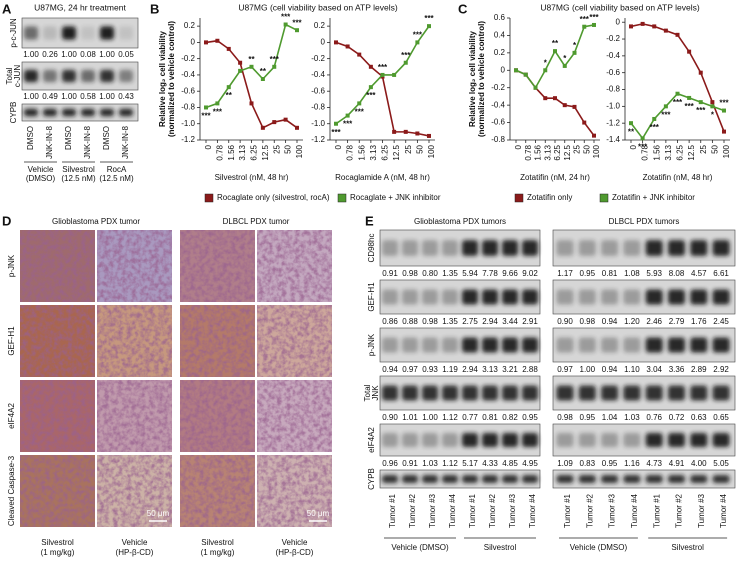 Image resolution: width=740 pixels, height=575 pixels. Describe the element at coordinates (396, 152) in the screenshot. I see `x-tick-label: 12.5` at that location.